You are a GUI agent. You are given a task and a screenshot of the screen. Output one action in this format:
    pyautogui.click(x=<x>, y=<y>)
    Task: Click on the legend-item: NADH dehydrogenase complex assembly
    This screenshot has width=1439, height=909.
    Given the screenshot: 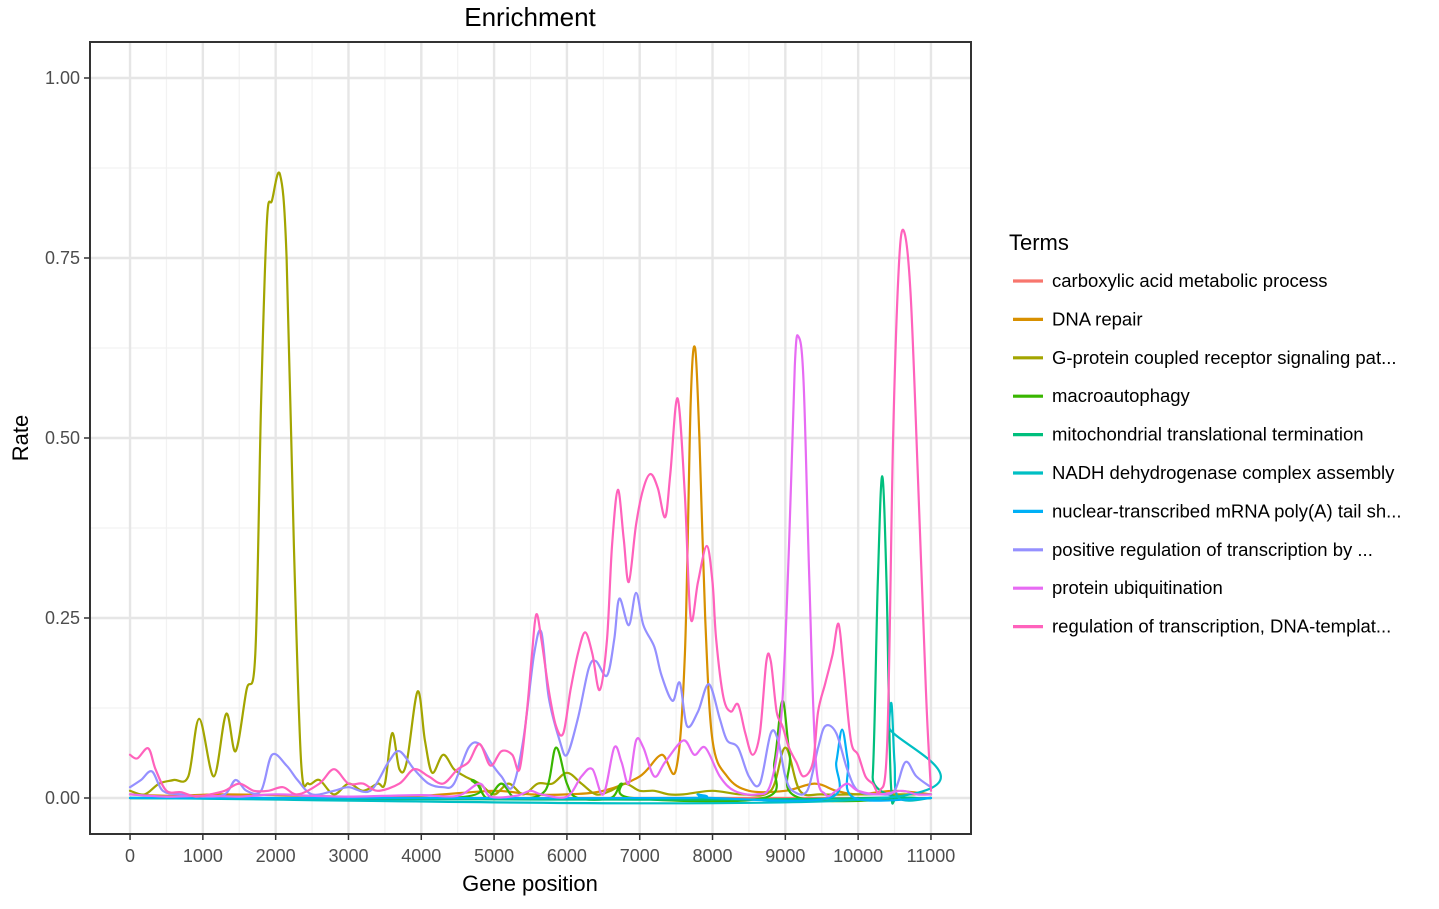 What is the action you would take?
    pyautogui.click(x=1204, y=472)
    